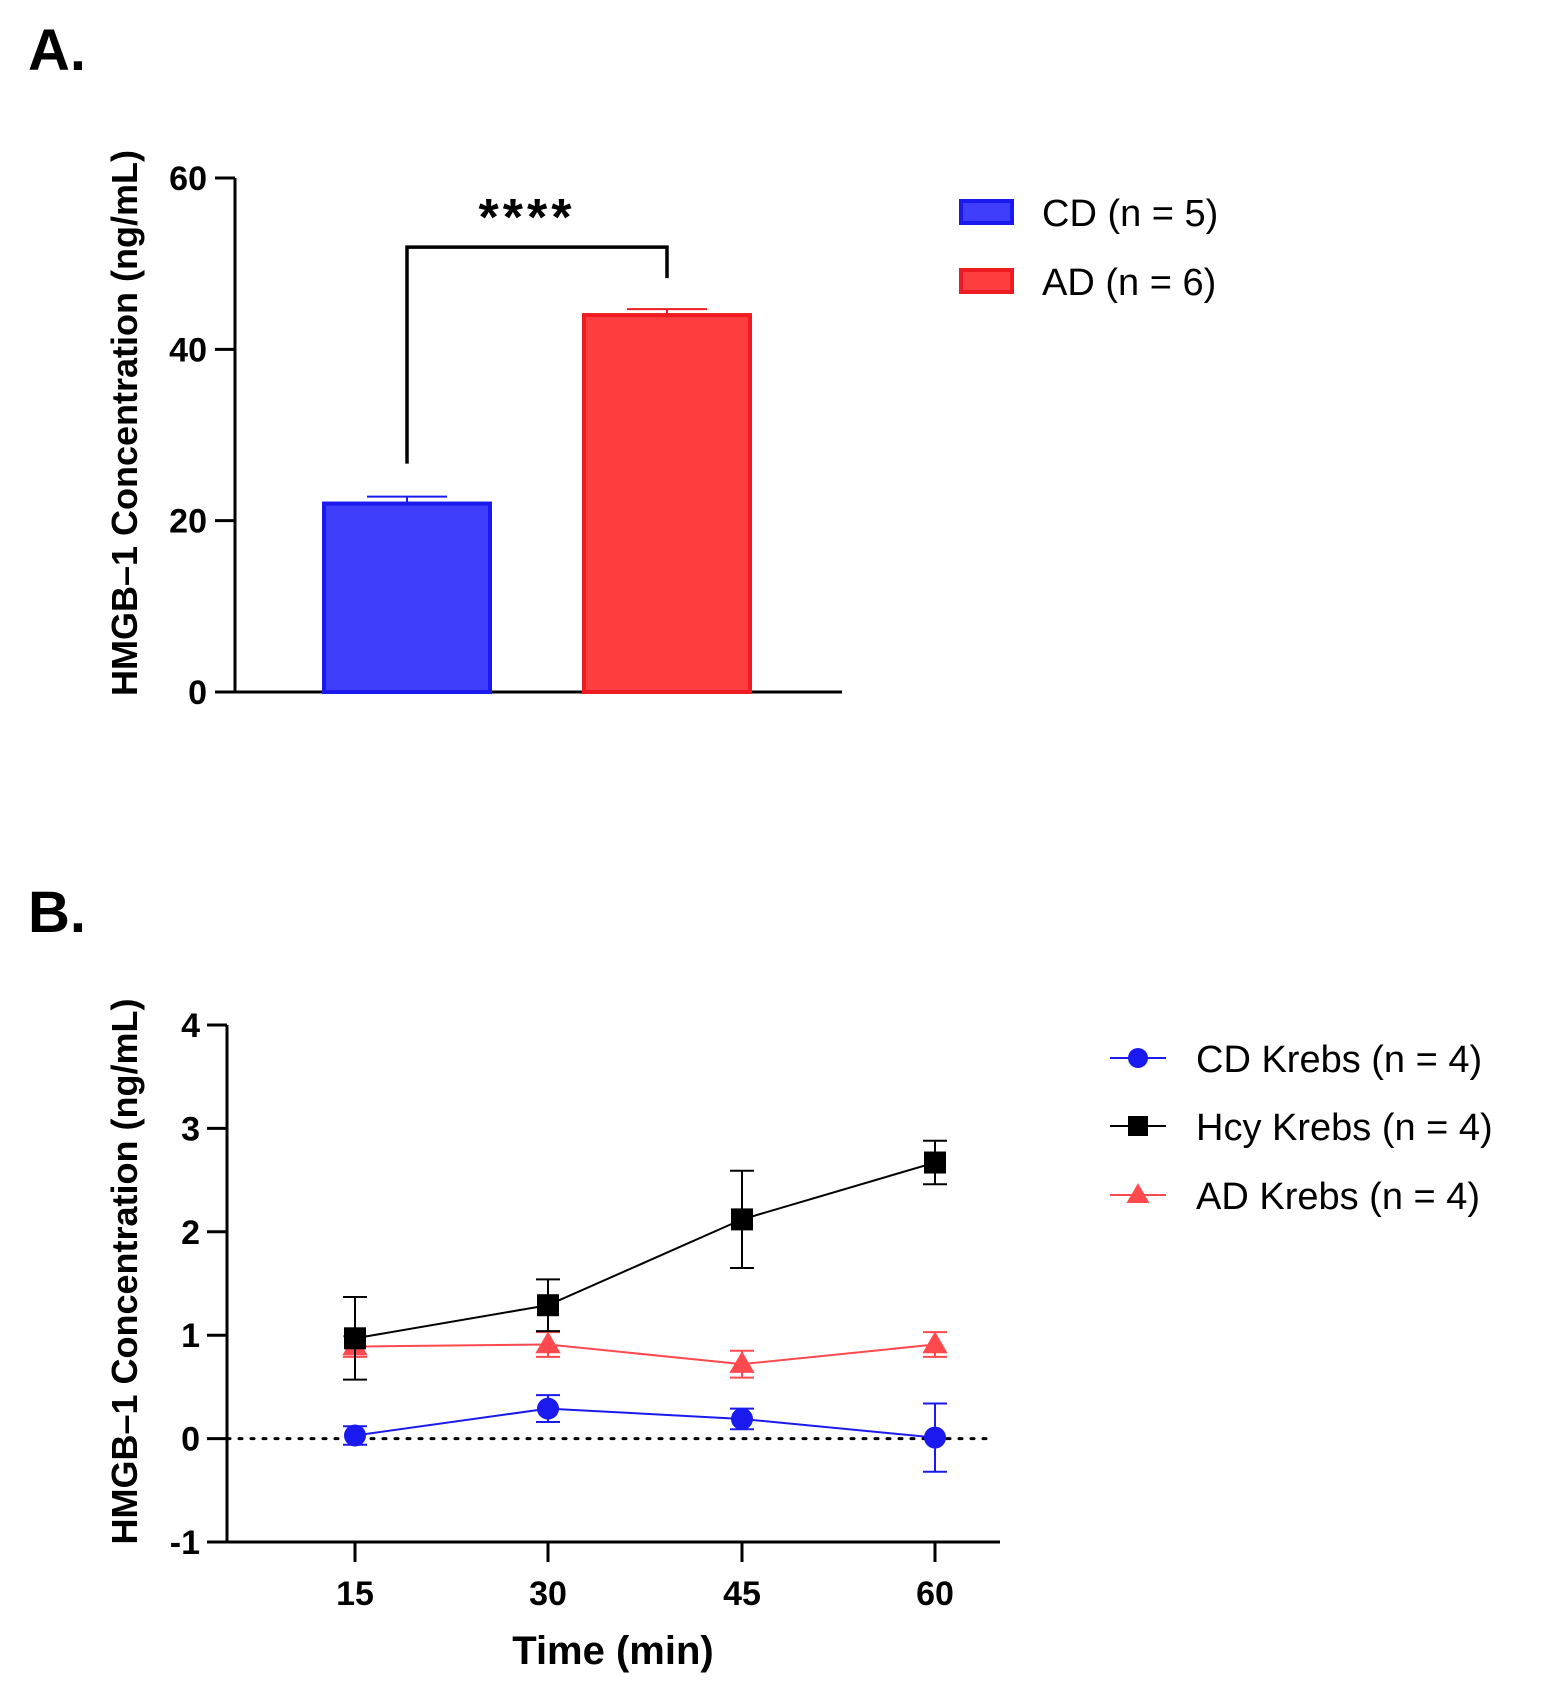 This screenshot has height=1695, width=1561. What do you see at coordinates (1344, 1128) in the screenshot?
I see `legend-label-hcy: Hcy Krebs (n = 4)` at bounding box center [1344, 1128].